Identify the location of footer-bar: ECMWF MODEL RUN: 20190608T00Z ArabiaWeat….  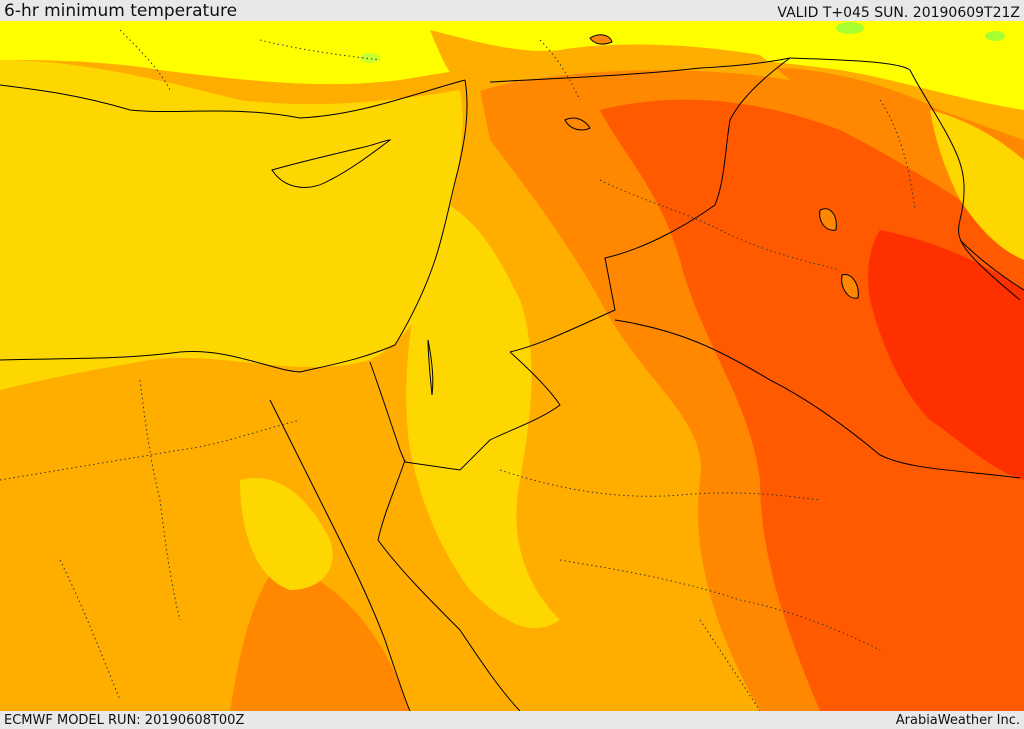
(512, 720).